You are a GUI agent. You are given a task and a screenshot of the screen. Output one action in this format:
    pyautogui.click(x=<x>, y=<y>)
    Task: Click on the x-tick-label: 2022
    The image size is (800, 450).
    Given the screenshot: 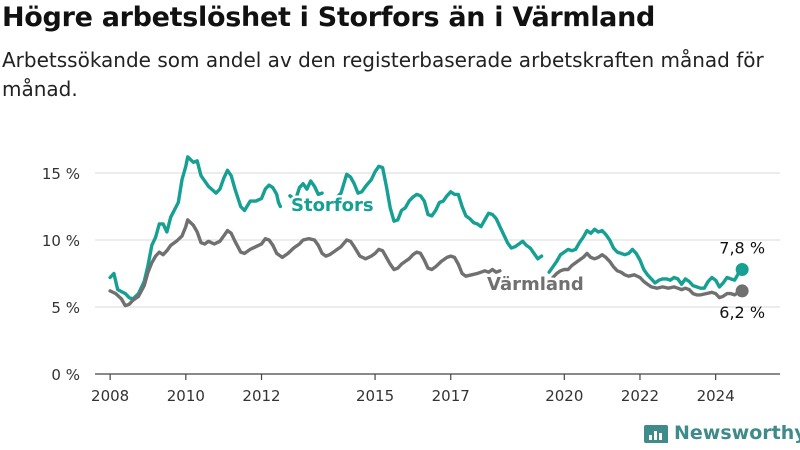 What is the action you would take?
    pyautogui.click(x=640, y=396)
    